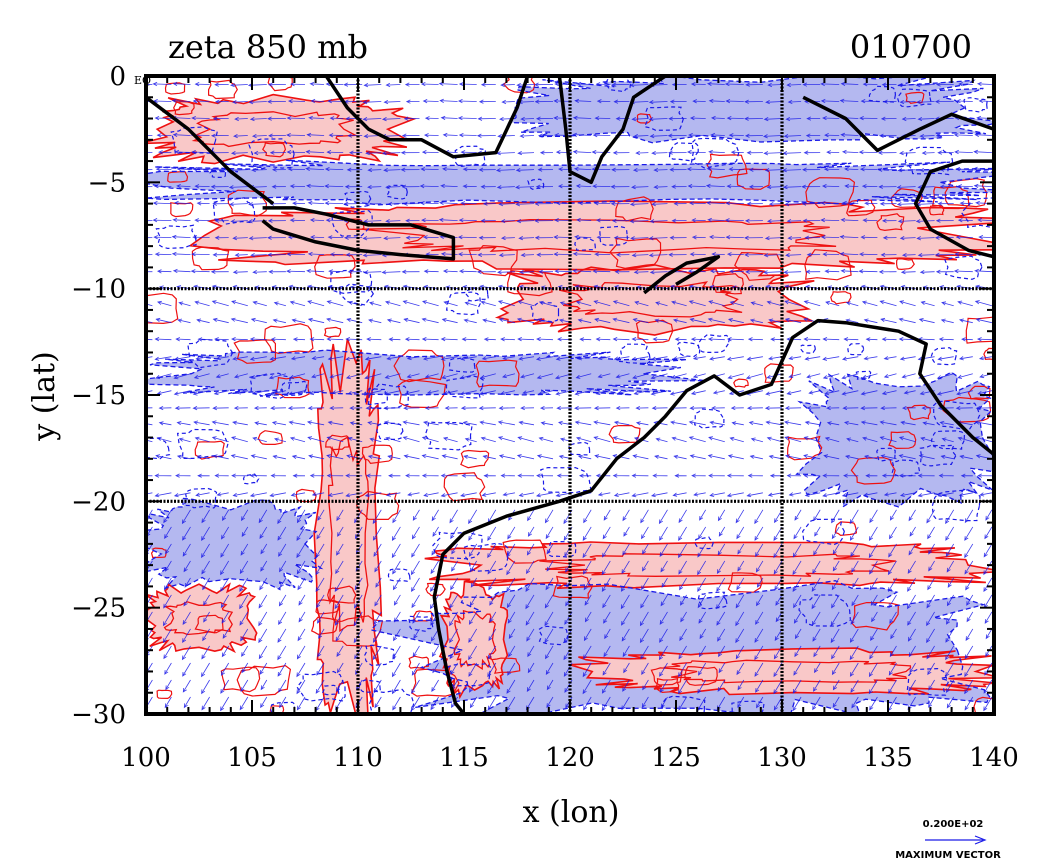 The width and height of the screenshot is (1056, 865). I want to click on y-tick-label: −10, so click(98, 290).